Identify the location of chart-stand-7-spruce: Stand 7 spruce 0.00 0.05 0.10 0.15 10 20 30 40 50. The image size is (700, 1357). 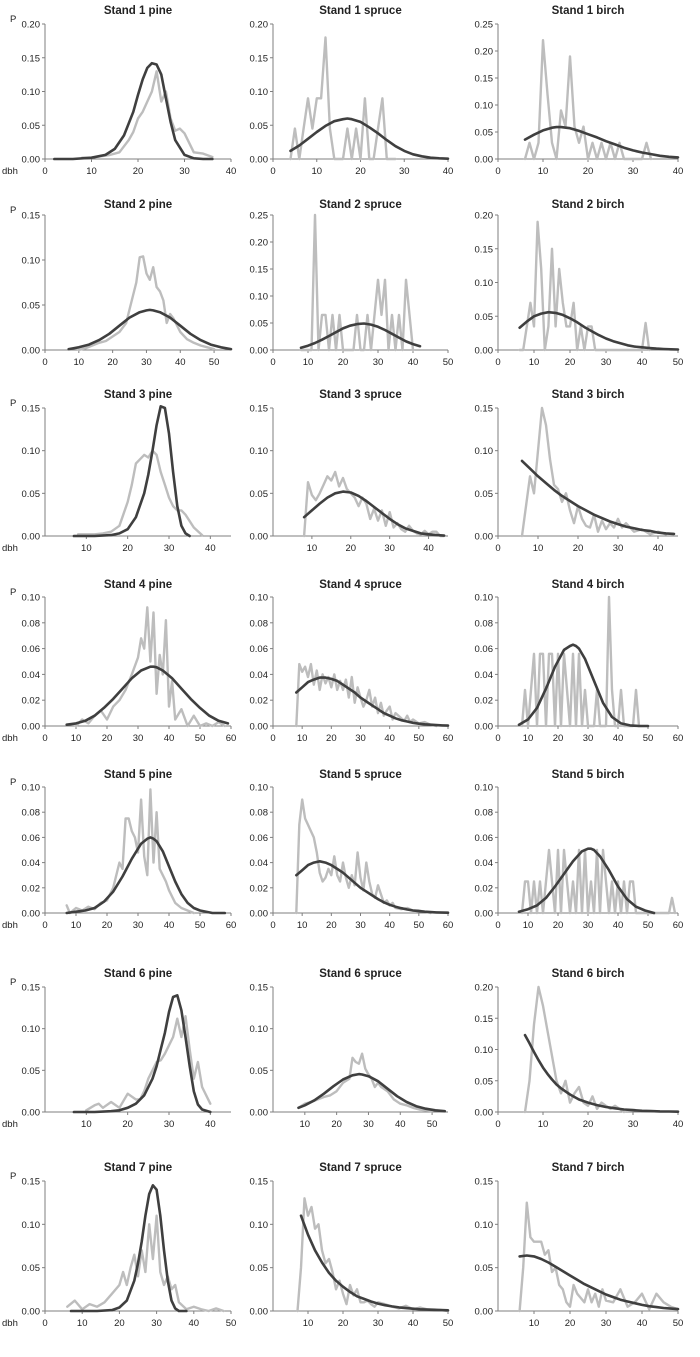
(352, 1245).